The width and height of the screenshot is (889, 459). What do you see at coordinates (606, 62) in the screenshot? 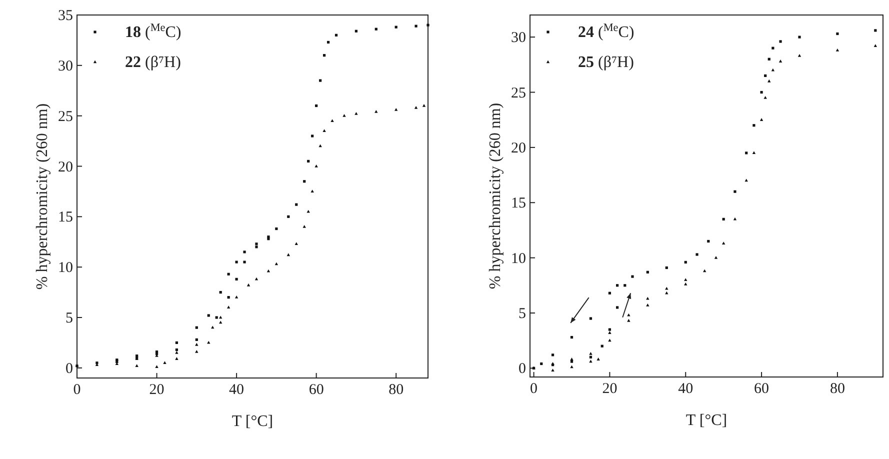
I see `legend-label: 25 (β⁷H)` at bounding box center [606, 62].